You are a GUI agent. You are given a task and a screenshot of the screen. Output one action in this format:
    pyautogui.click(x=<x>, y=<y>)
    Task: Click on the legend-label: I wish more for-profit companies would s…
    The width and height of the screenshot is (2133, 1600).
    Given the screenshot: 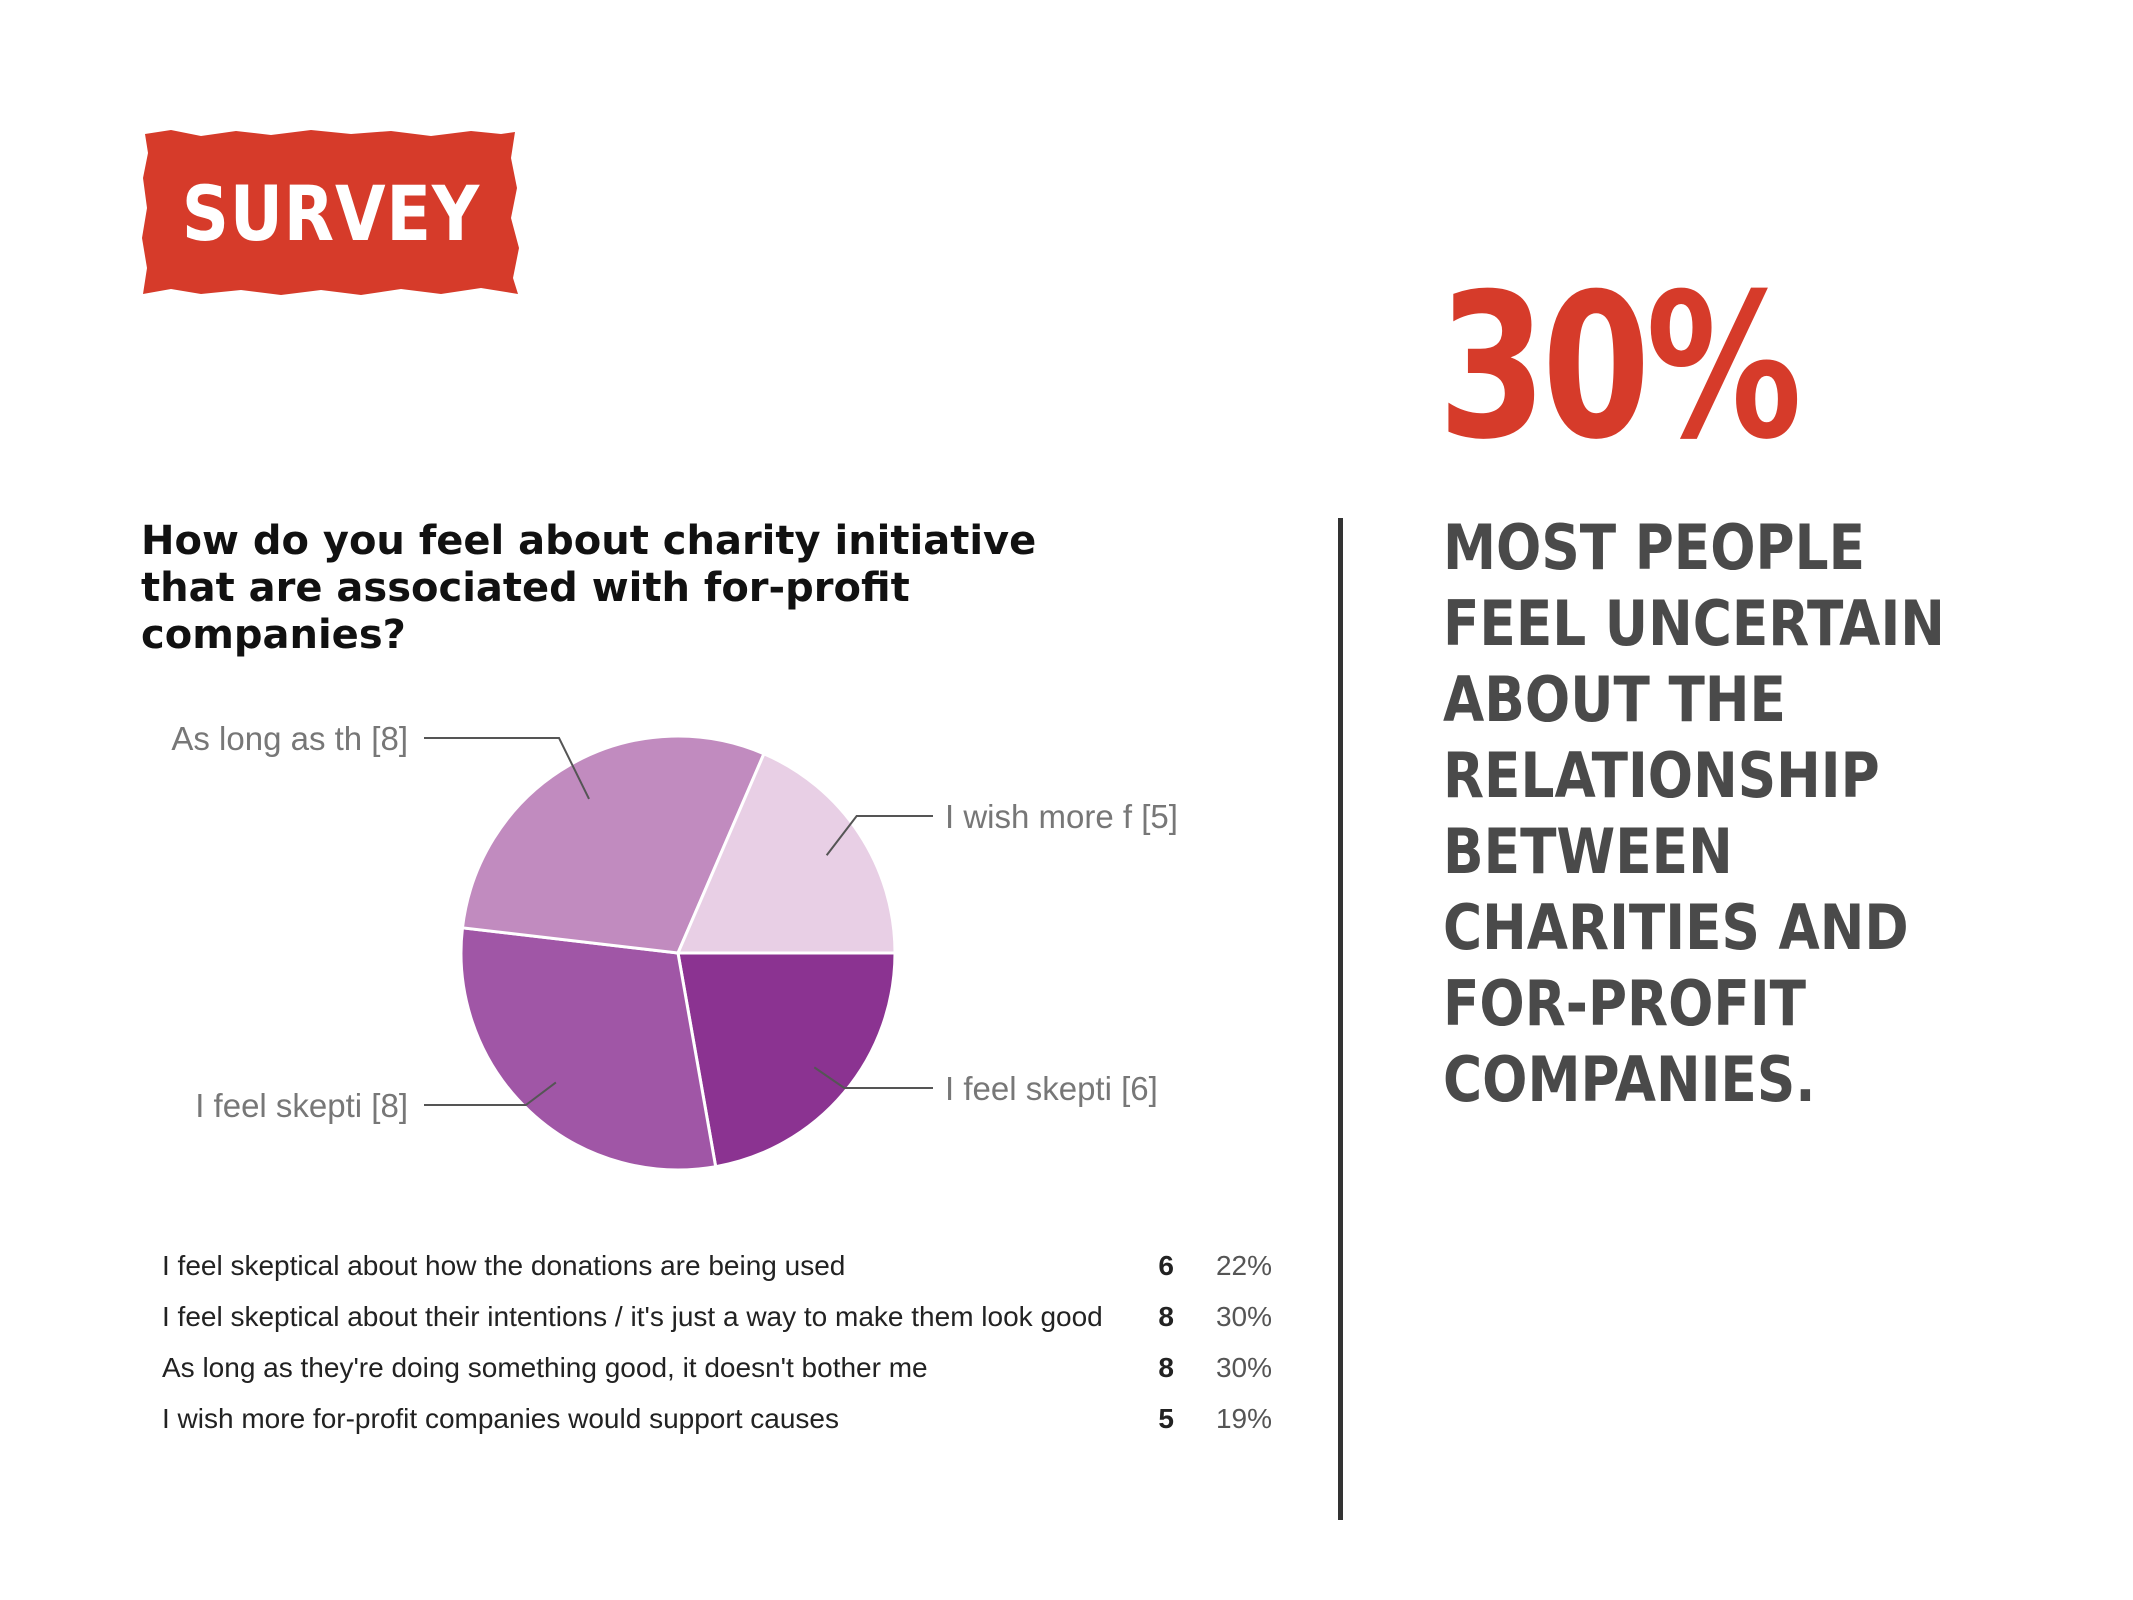 What is the action you would take?
    pyautogui.click(x=500, y=1418)
    